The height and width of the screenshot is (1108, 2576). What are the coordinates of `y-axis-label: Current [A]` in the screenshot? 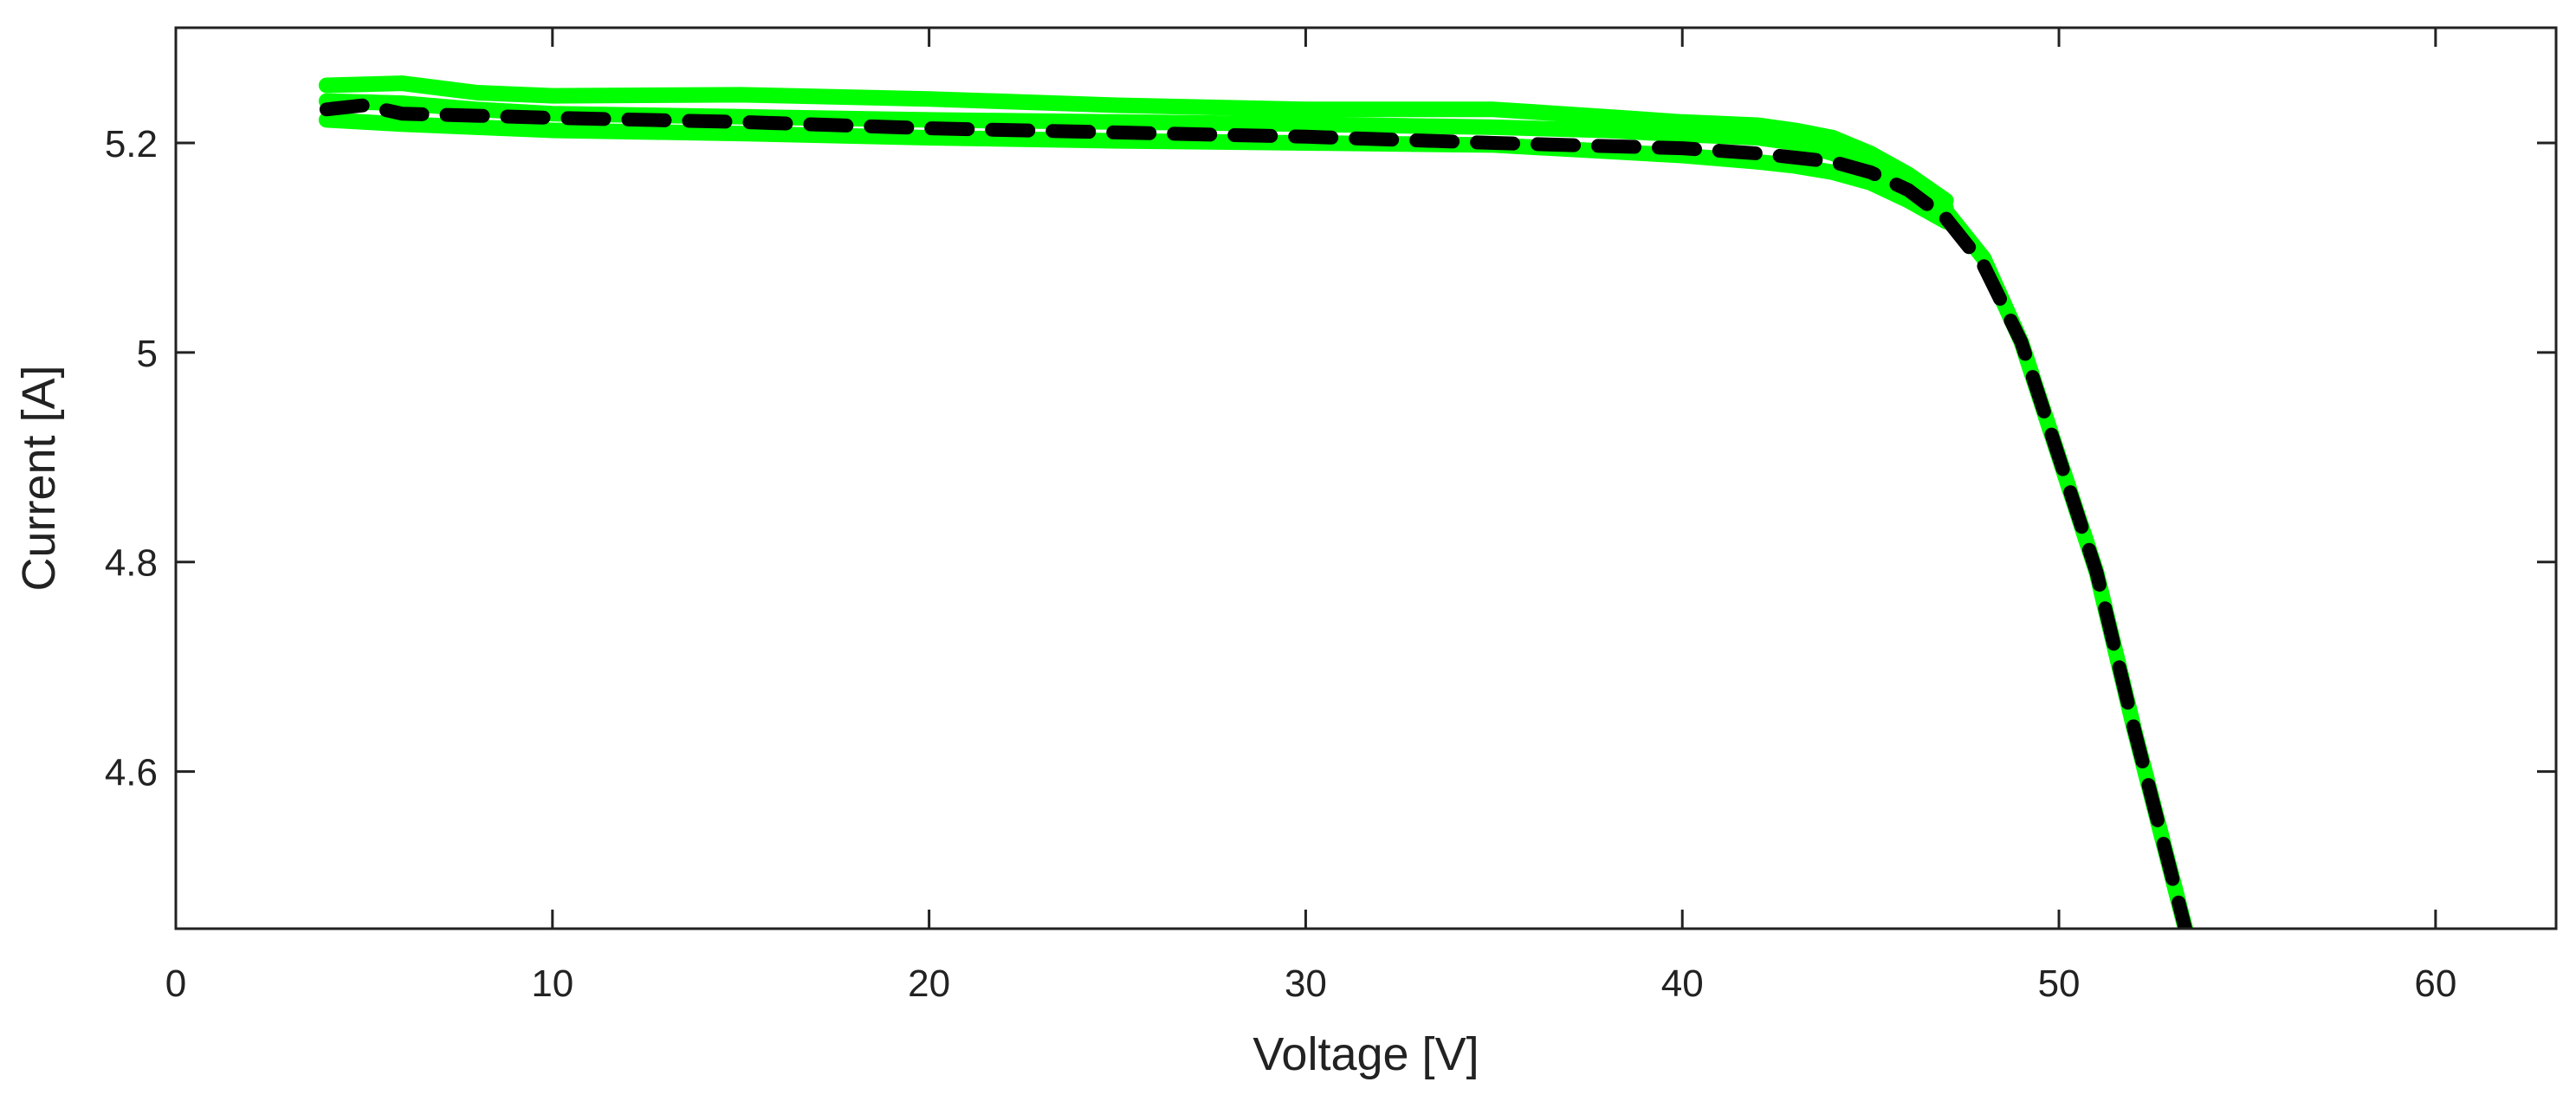 It's located at (39, 478).